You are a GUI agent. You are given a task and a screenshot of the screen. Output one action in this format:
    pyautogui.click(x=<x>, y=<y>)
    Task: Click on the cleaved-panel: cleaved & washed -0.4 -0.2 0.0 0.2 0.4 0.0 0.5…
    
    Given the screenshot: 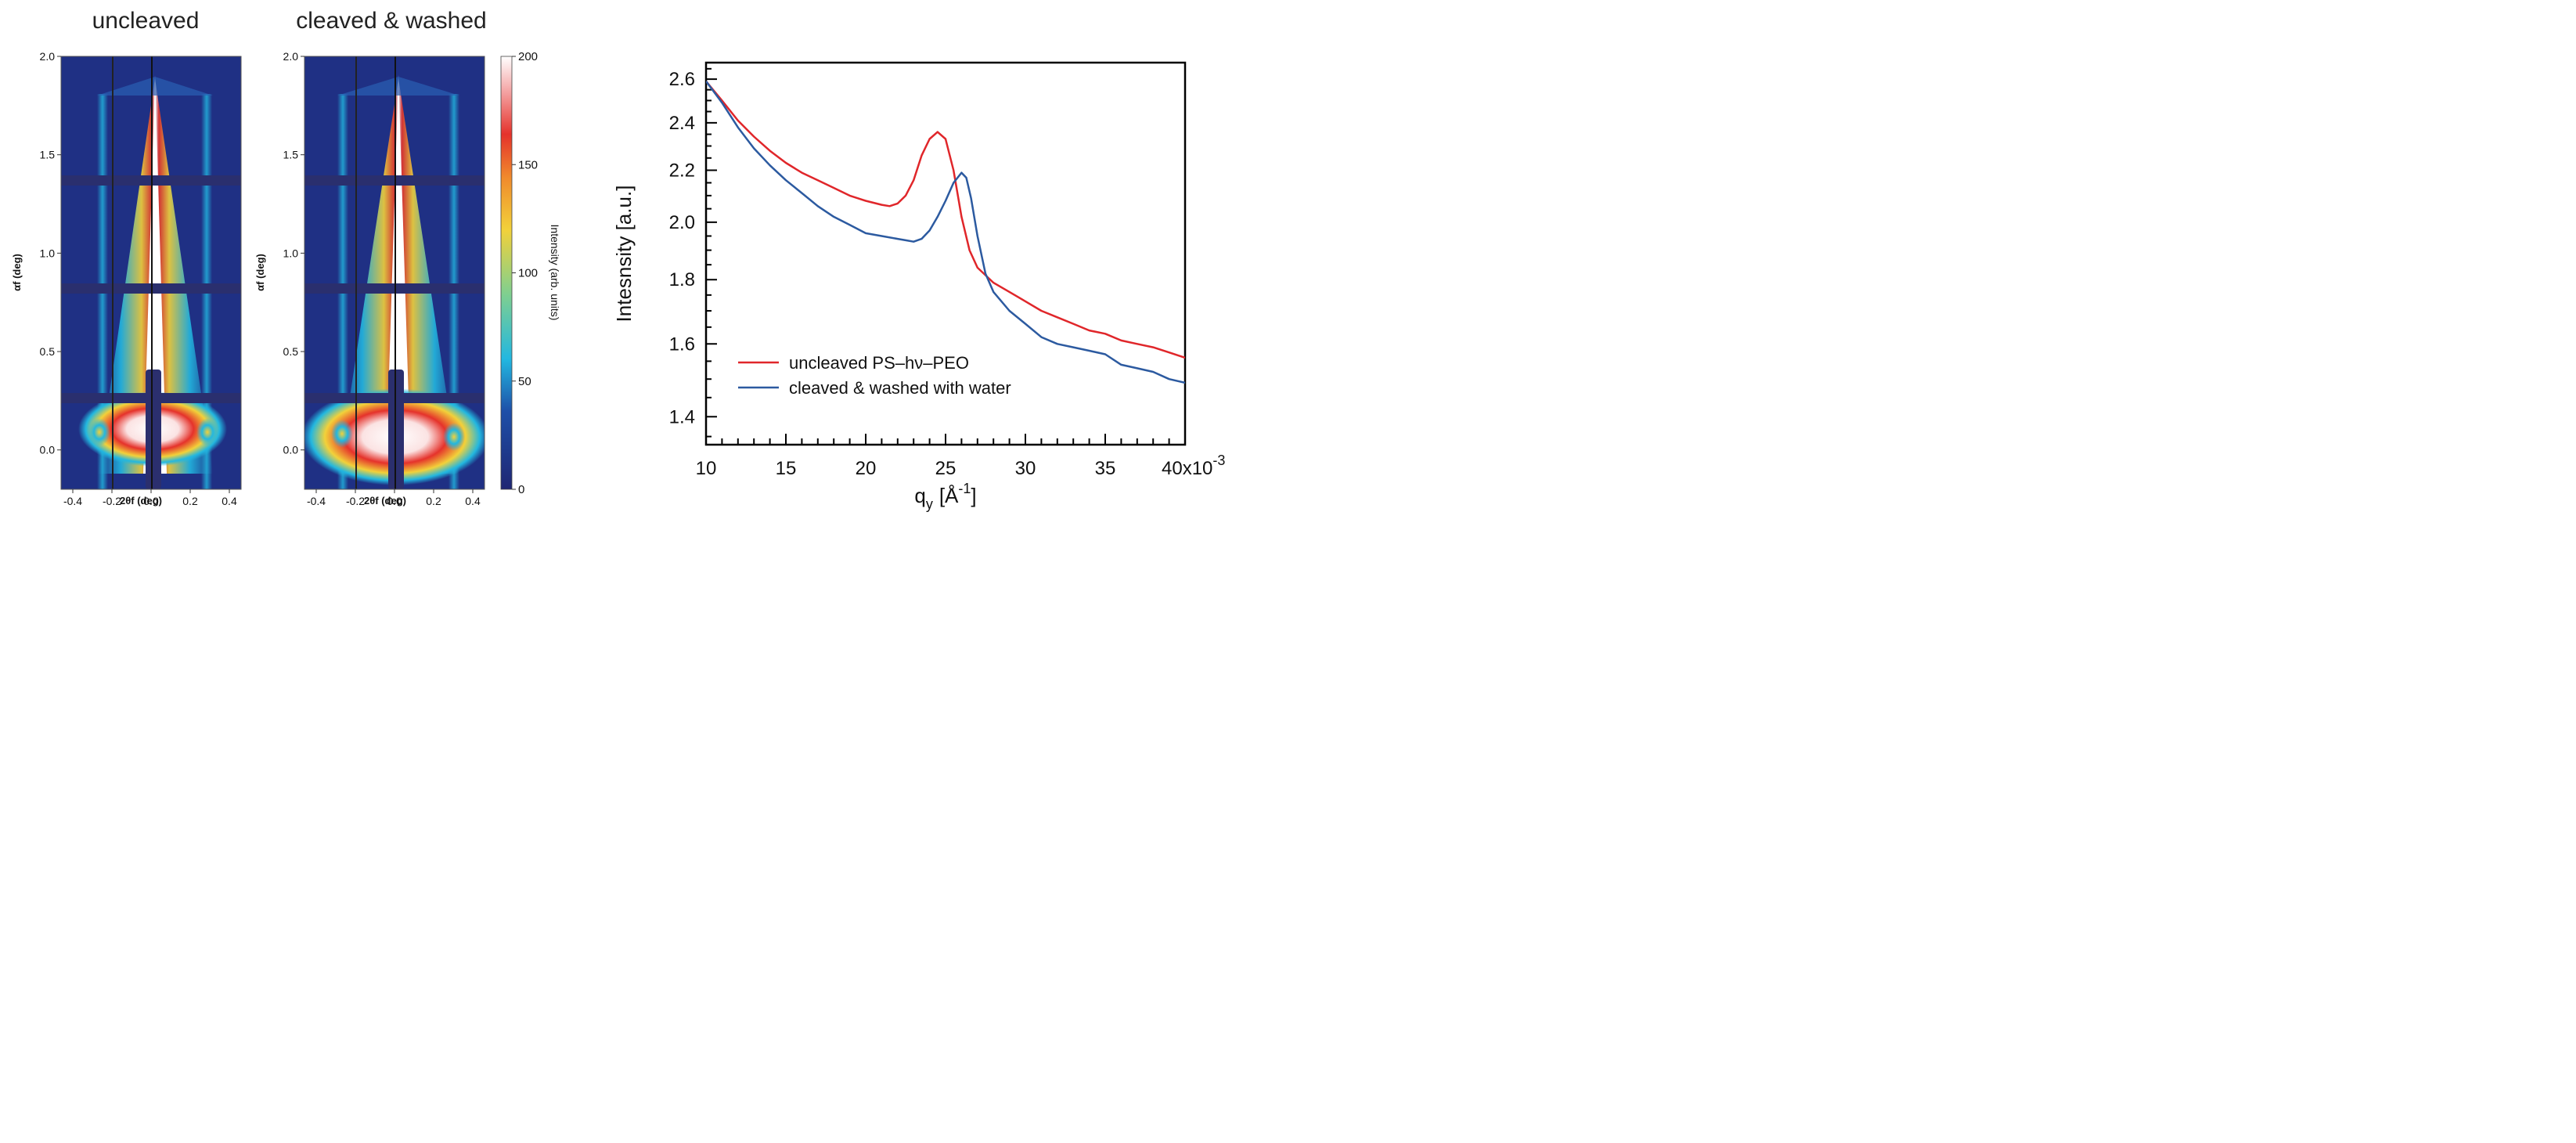 What is the action you would take?
    pyautogui.click(x=370, y=257)
    